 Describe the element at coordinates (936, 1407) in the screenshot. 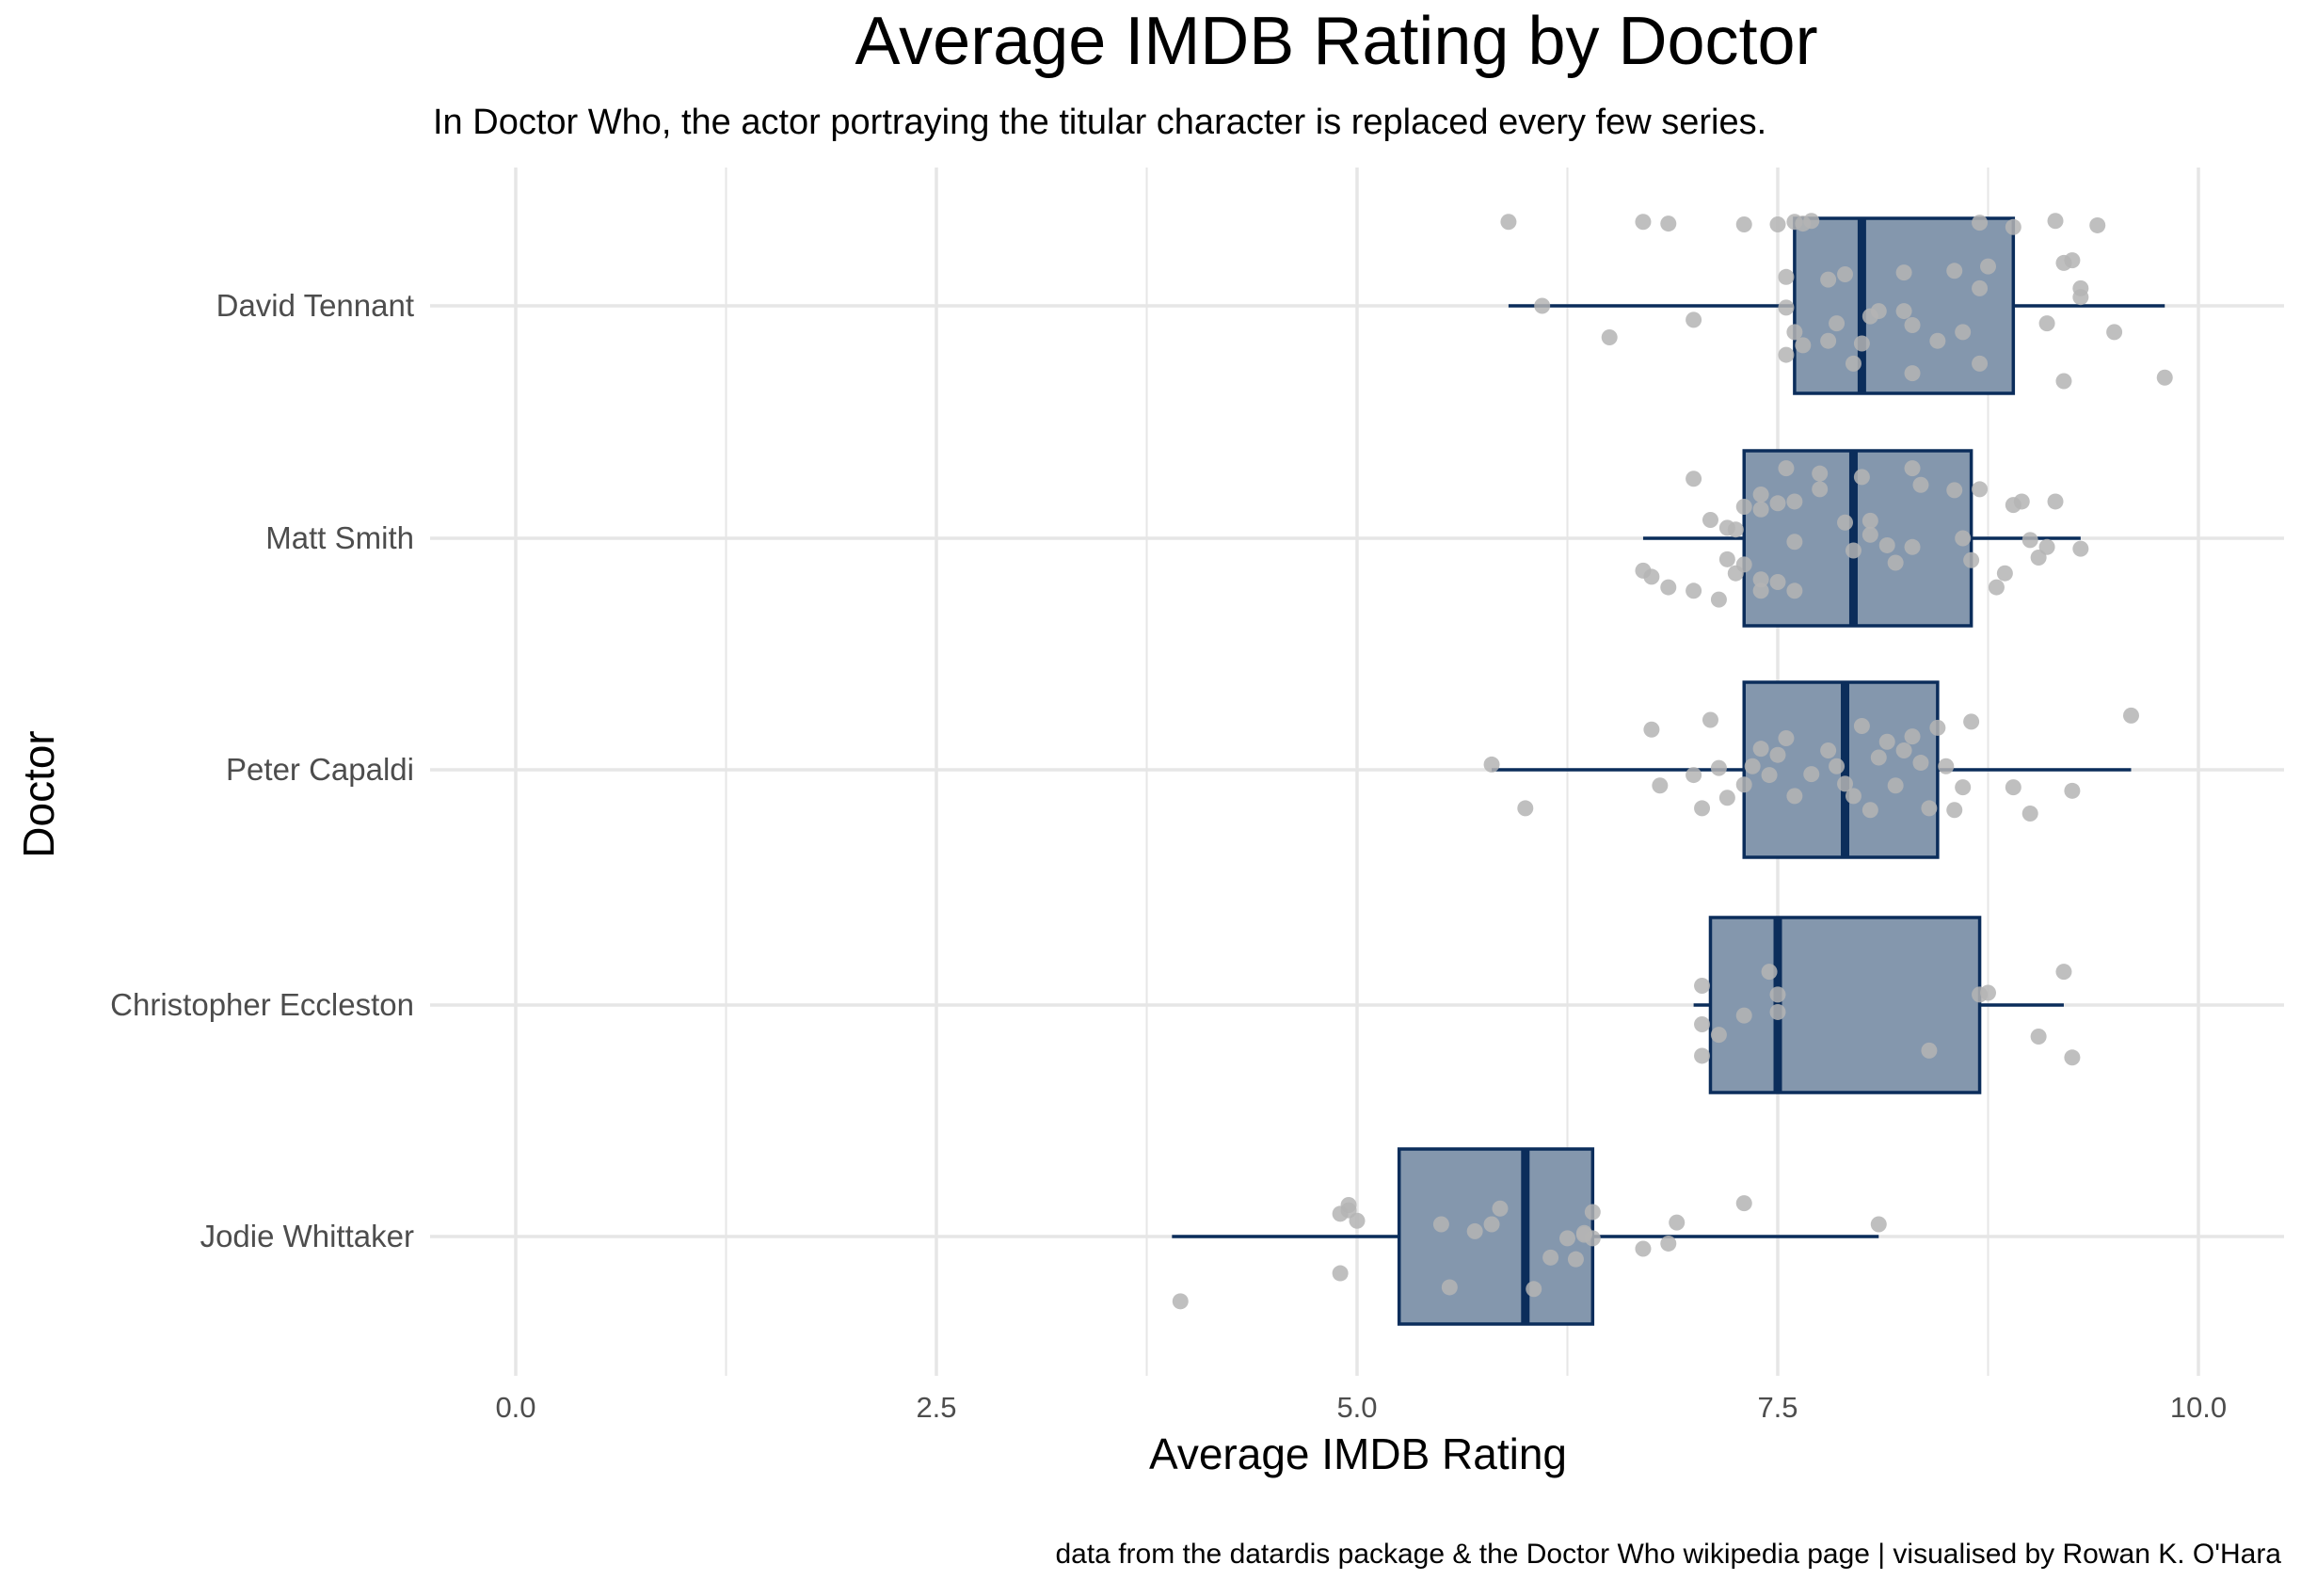

I see `x-tick-label: 2.5` at that location.